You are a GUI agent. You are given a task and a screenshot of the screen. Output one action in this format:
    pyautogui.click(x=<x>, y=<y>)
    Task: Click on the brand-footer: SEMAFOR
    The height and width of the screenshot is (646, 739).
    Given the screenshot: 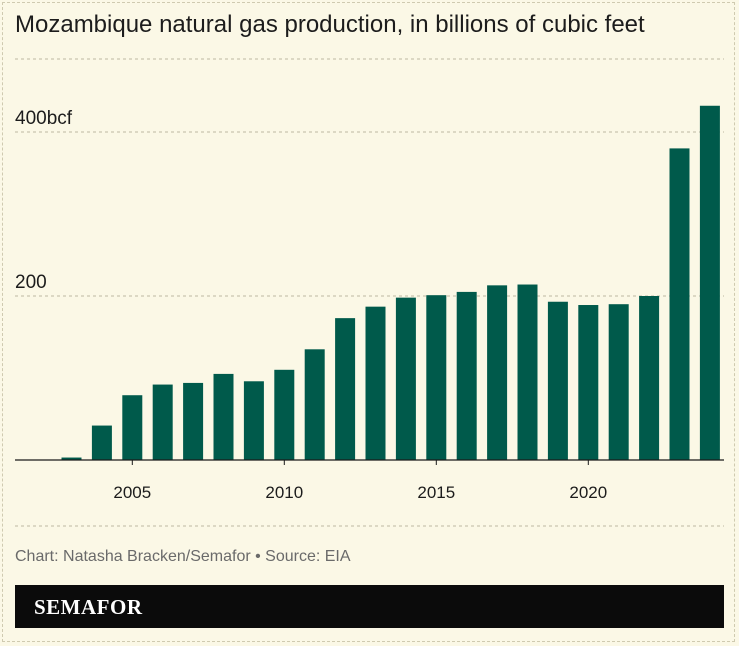 What is the action you would take?
    pyautogui.click(x=369, y=606)
    